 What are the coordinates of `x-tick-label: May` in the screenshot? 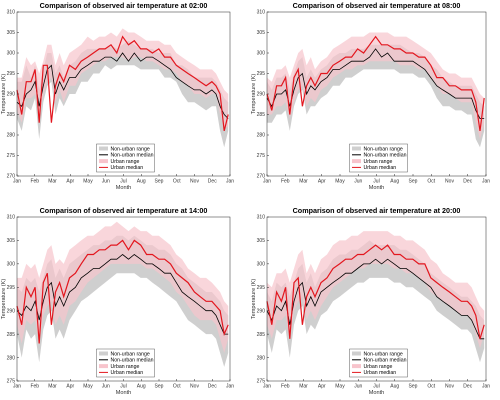 It's located at (88, 387).